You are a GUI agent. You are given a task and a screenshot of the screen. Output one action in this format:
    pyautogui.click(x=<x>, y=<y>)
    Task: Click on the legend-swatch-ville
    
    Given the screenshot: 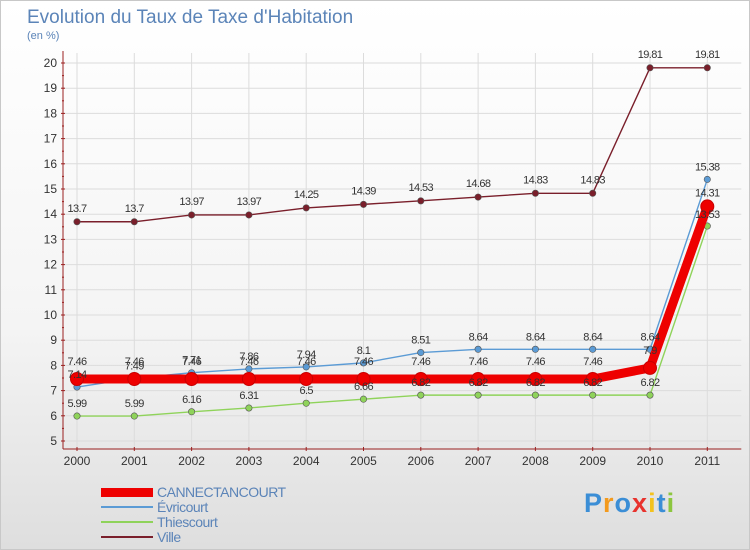 What is the action you would take?
    pyautogui.click(x=127, y=537)
    